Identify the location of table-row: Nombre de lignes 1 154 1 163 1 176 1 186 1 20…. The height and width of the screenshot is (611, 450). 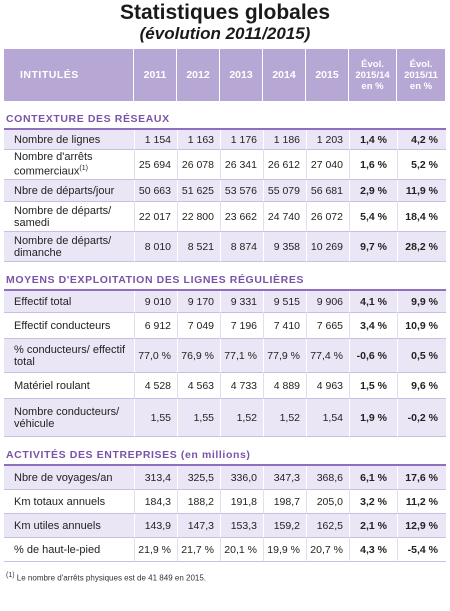
(225, 140).